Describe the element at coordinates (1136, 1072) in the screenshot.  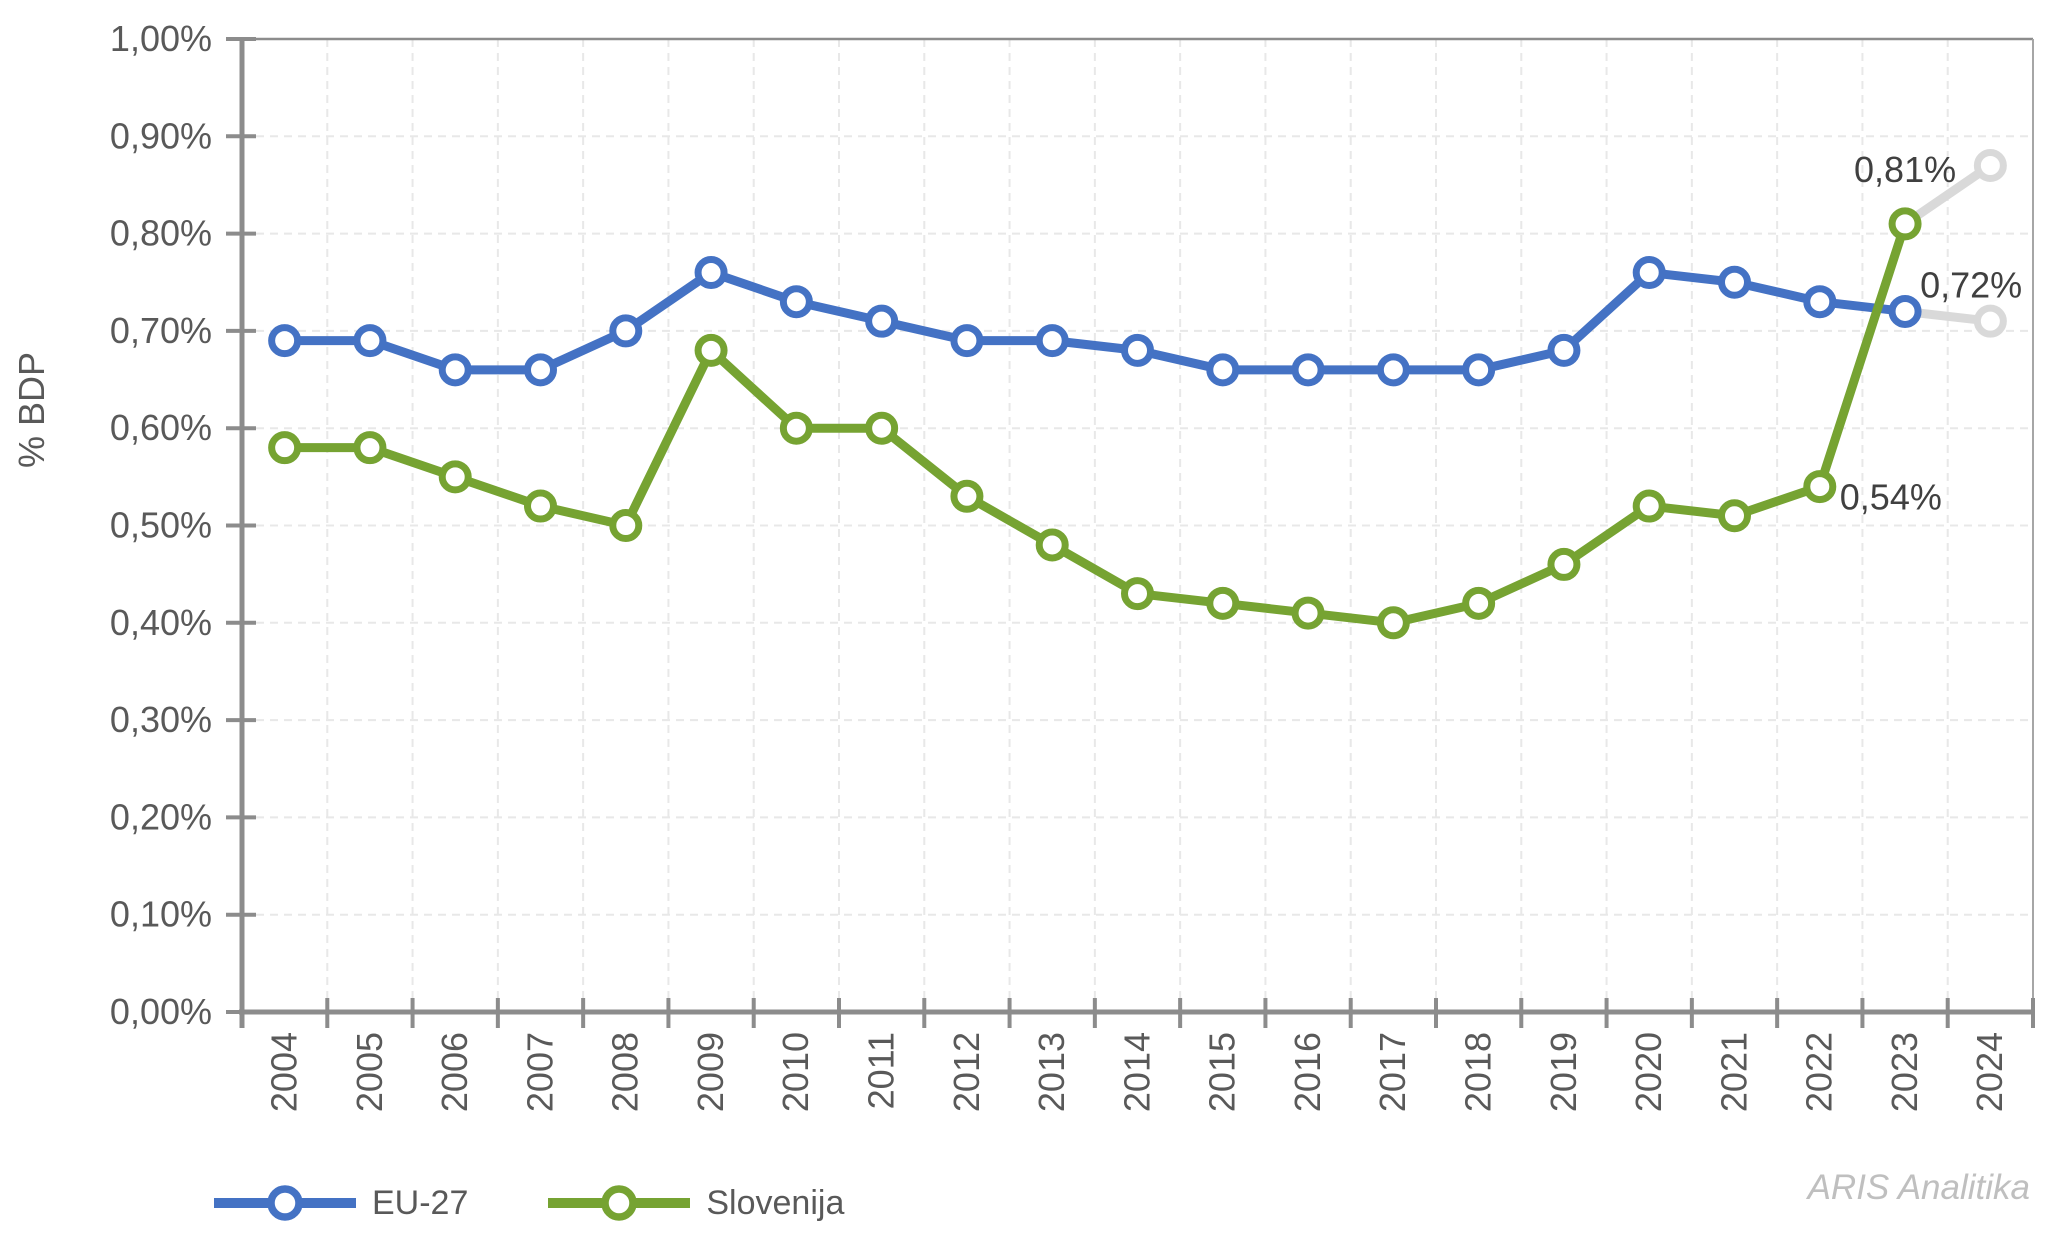
I see `x-tick-label: 2014` at that location.